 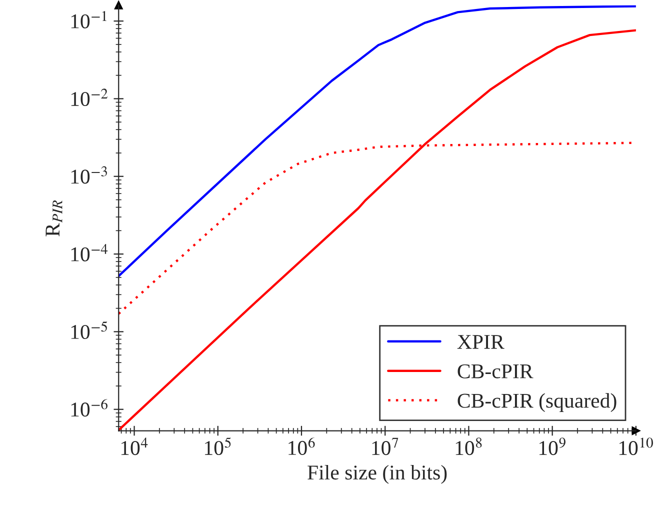 I want to click on y-tick-label: 10$^{−3}$, so click(x=89, y=175).